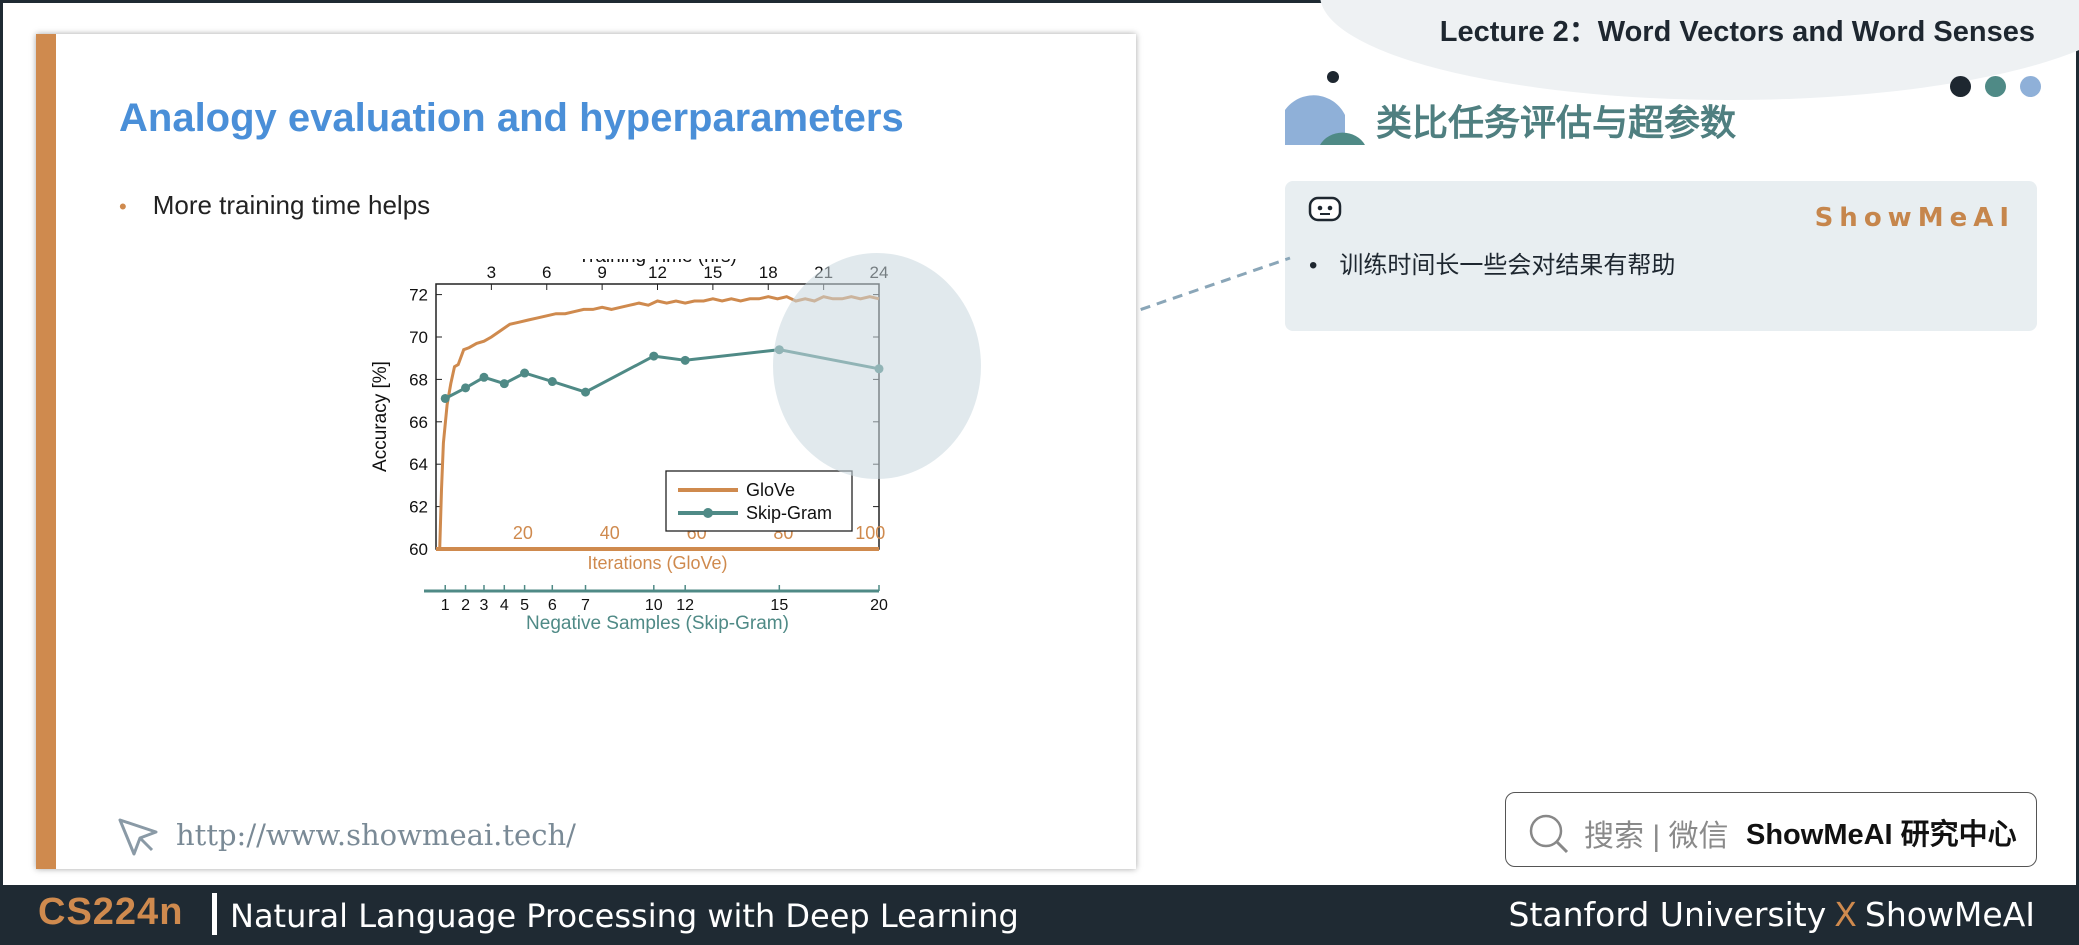 Image resolution: width=2079 pixels, height=945 pixels. What do you see at coordinates (491, 272) in the screenshot?
I see `top-tick-label: 3` at bounding box center [491, 272].